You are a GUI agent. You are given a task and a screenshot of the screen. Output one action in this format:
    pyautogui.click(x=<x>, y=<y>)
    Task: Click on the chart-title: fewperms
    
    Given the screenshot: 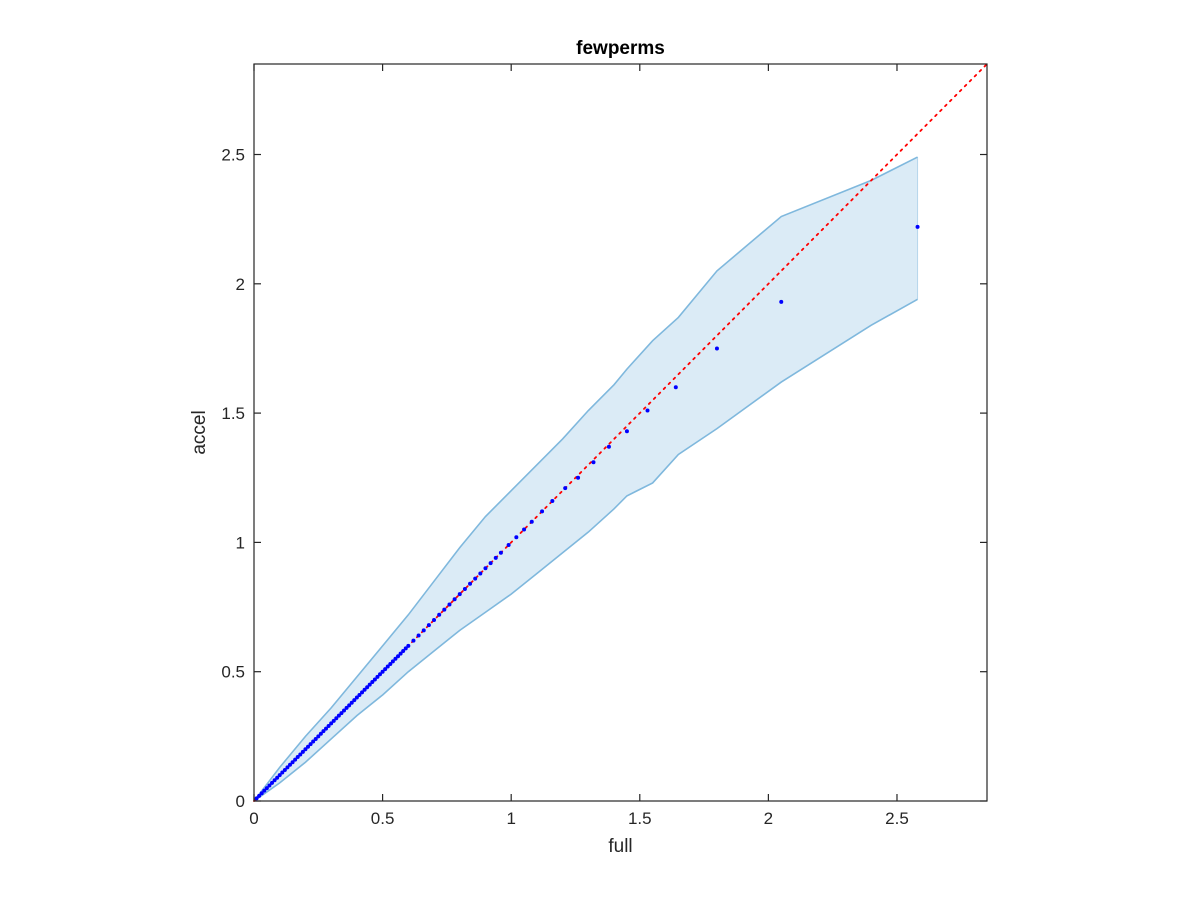 What is the action you would take?
    pyautogui.click(x=620, y=48)
    